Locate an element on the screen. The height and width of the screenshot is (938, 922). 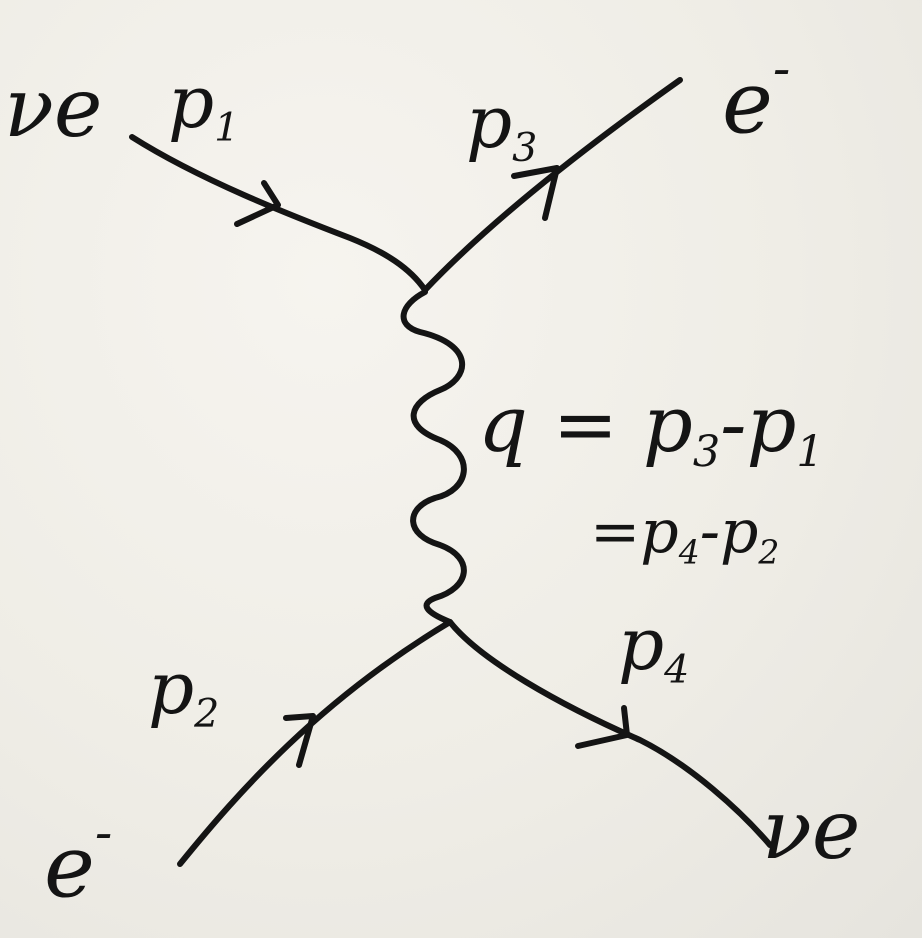
label-nu-e-out: νe is located at coordinates (811, 831).